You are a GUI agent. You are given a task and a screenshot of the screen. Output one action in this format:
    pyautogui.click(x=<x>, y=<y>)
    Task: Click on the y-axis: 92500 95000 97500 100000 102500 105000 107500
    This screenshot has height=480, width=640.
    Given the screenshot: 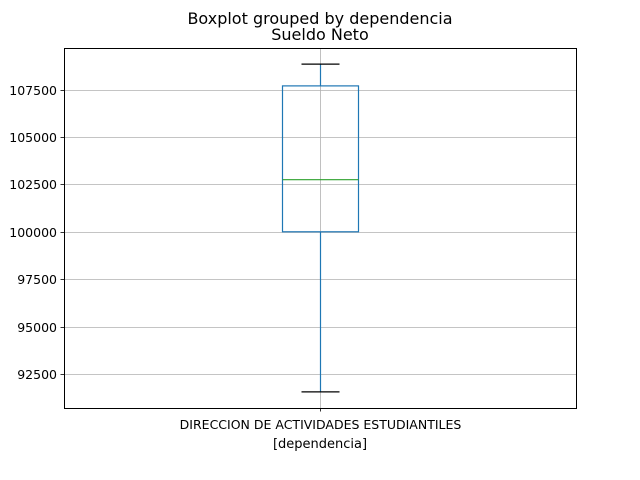 What is the action you would take?
    pyautogui.click(x=36, y=232)
    